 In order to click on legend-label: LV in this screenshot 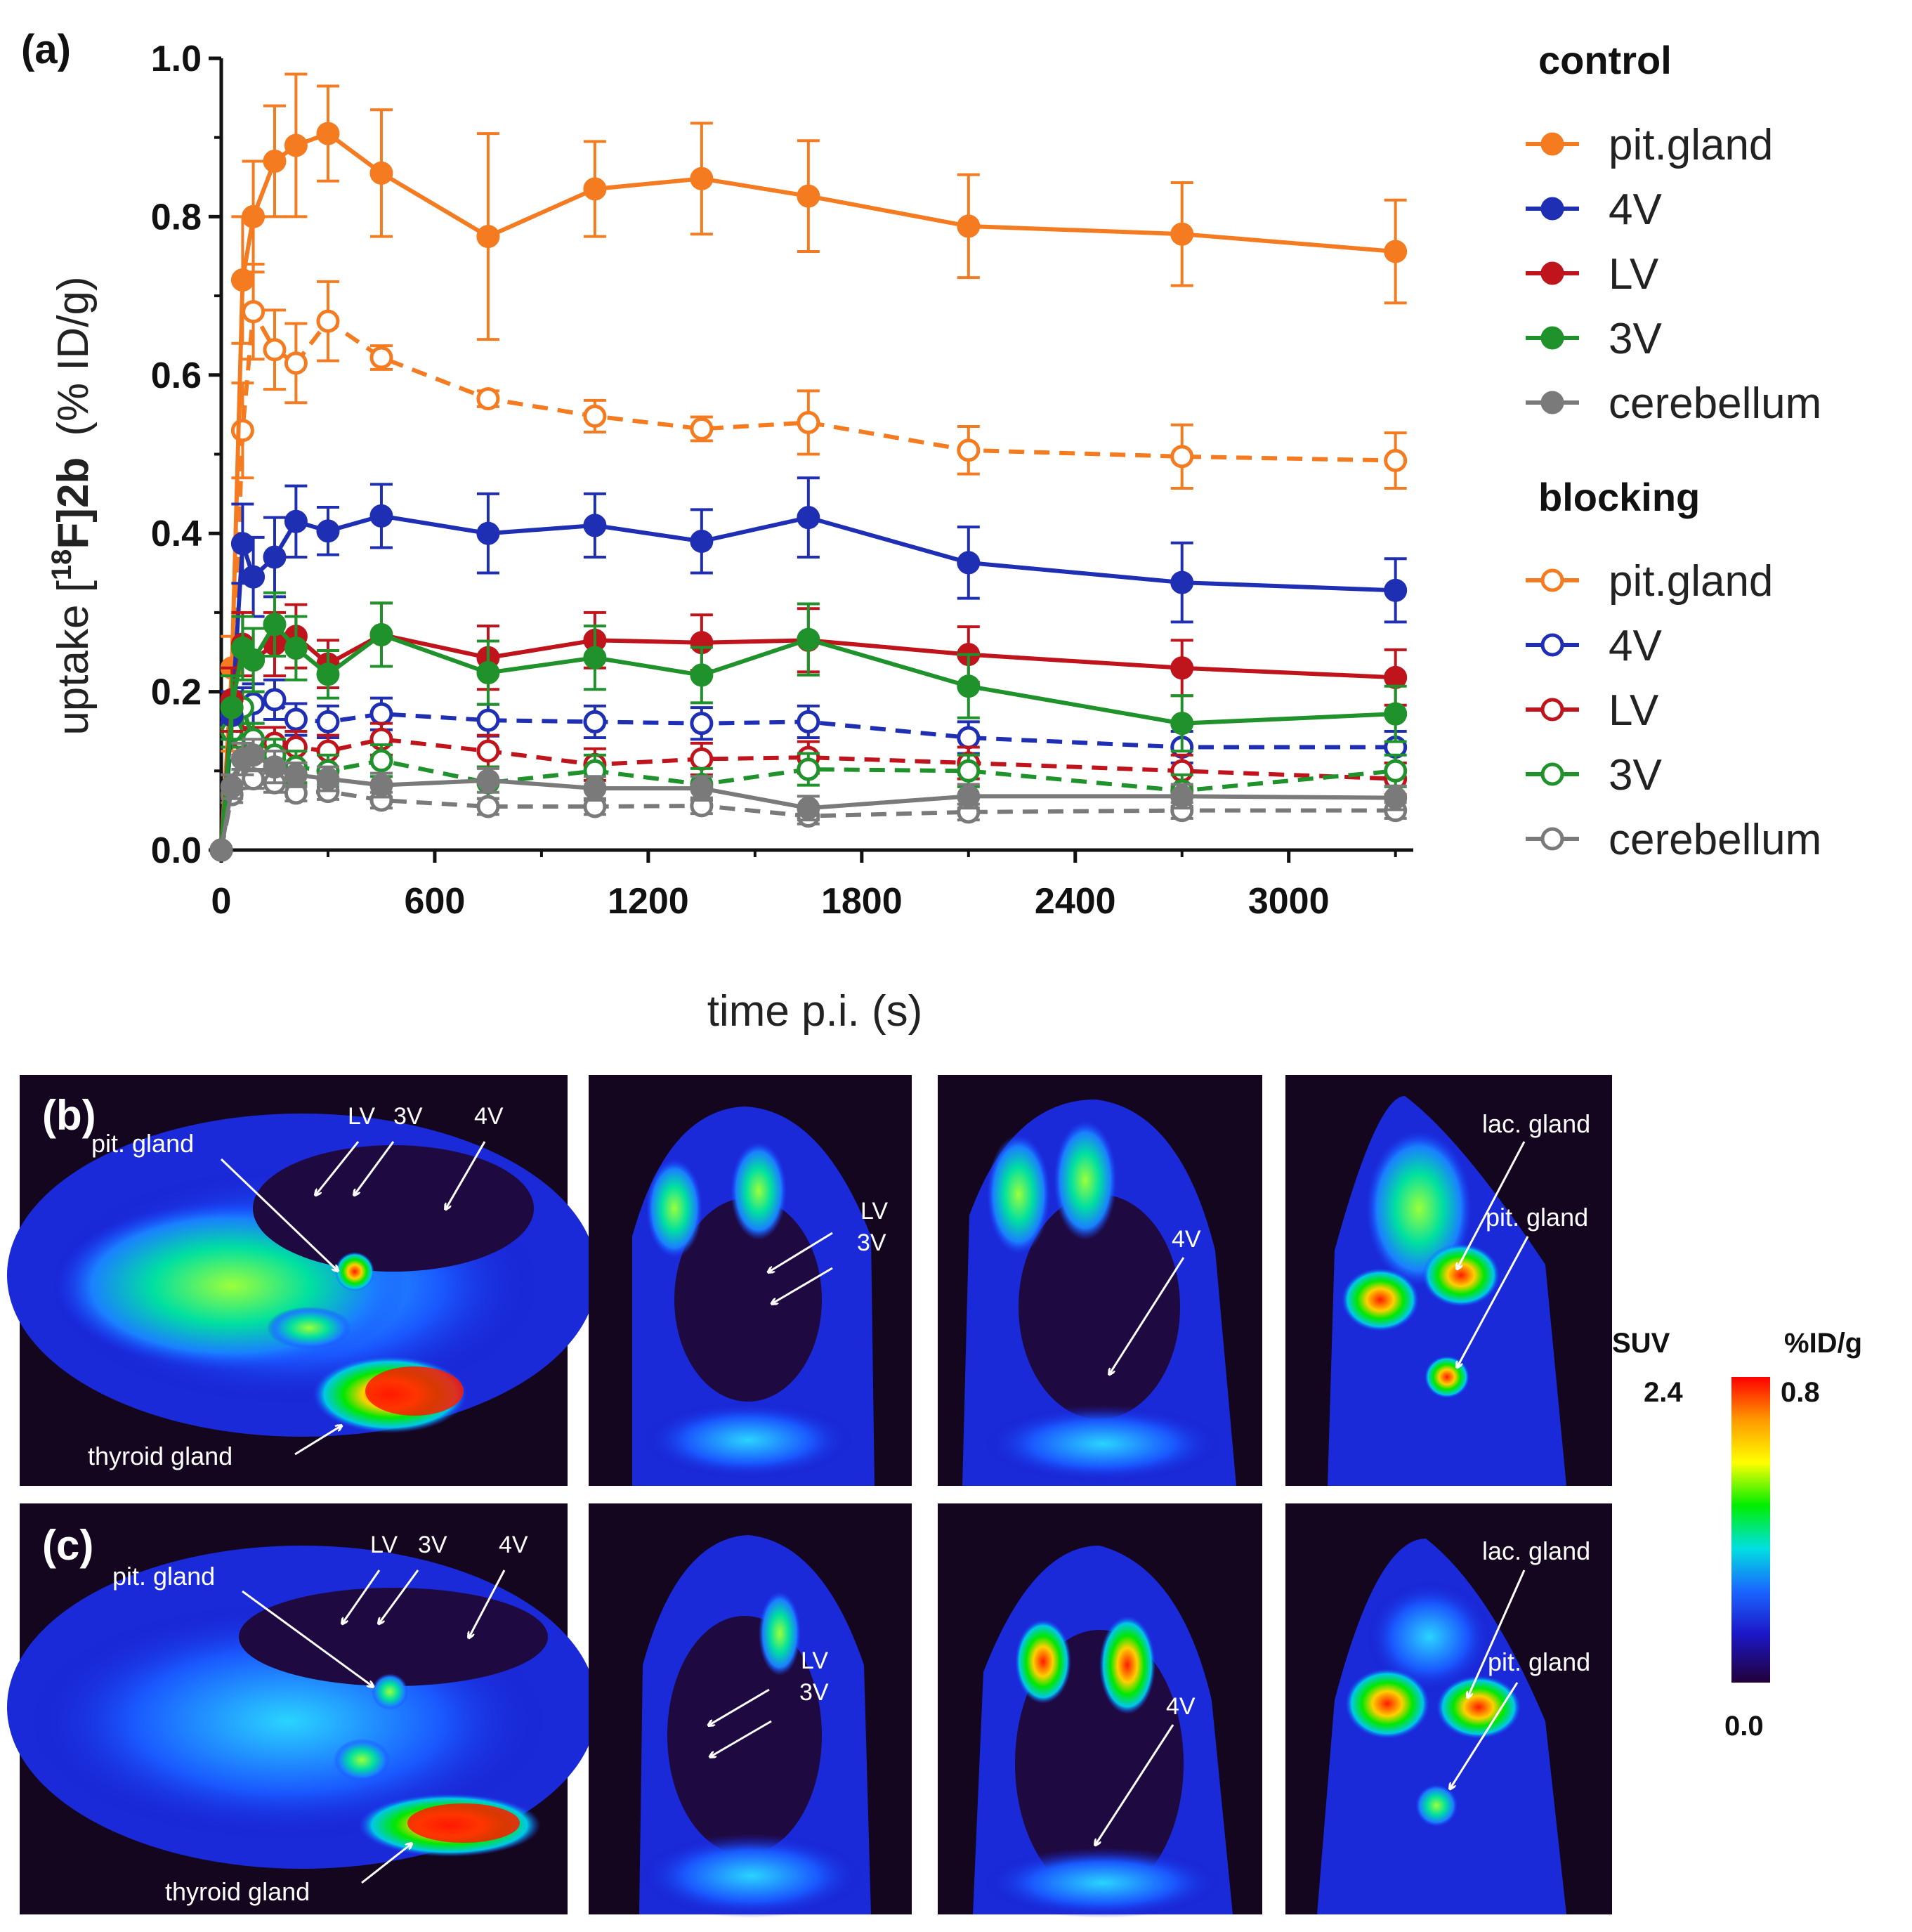, I will do `click(1634, 711)`.